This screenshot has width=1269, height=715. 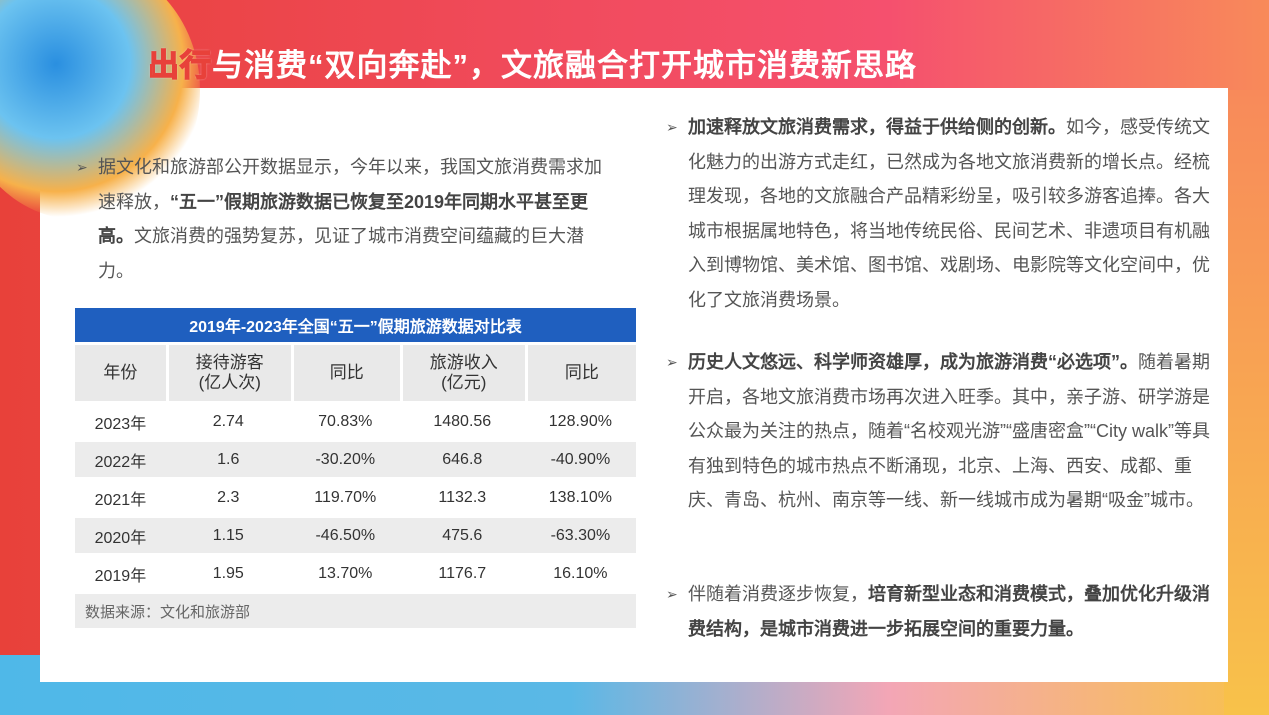 I want to click on table-row: 2019年 1.95 13.70% 1176.7 16.10%, so click(x=355, y=573).